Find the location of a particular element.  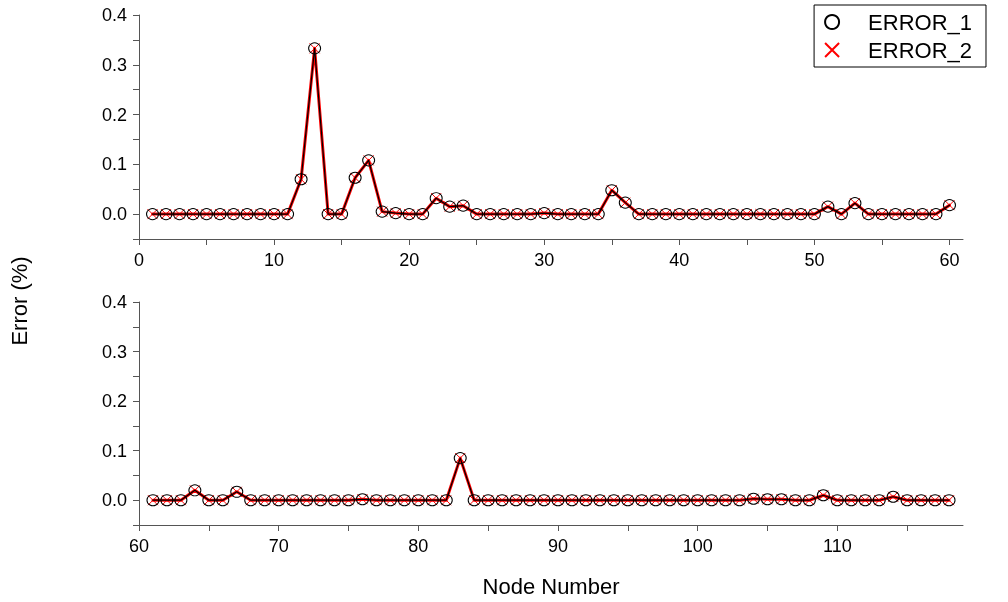

legend-label: ERROR_1 is located at coordinates (920, 22).